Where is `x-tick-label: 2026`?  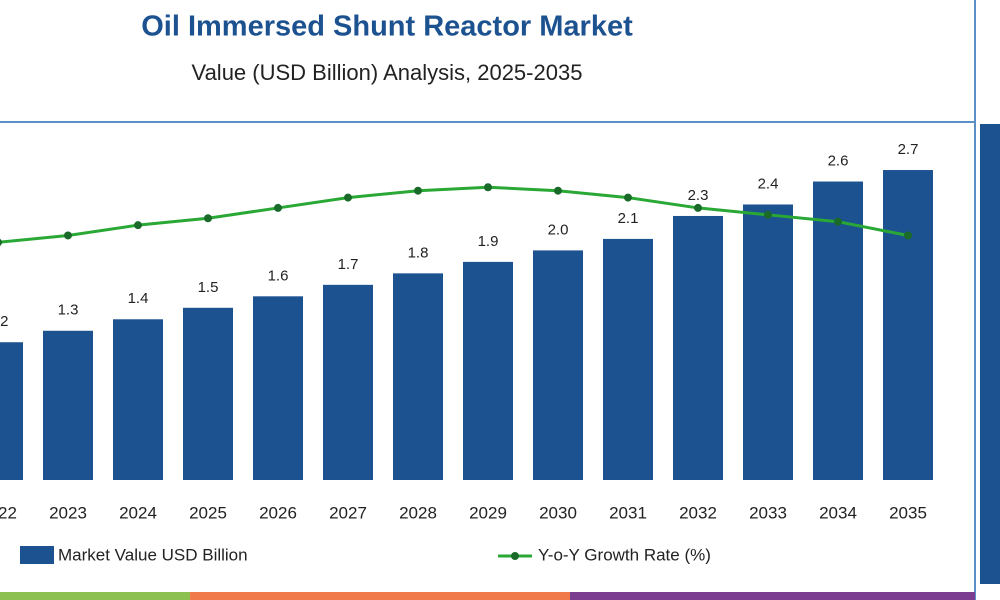
x-tick-label: 2026 is located at coordinates (278, 512).